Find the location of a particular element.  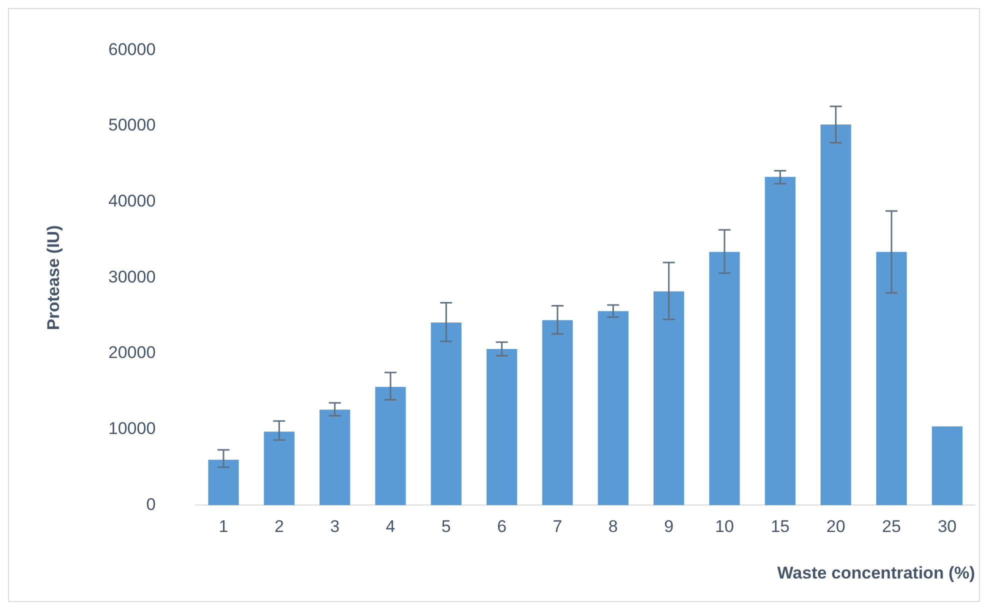

x-tick-label: 25 is located at coordinates (891, 526).